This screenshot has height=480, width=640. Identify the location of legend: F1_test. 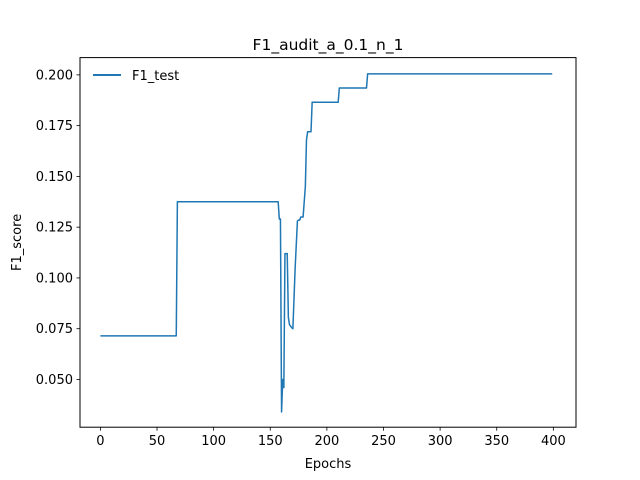
(136, 76).